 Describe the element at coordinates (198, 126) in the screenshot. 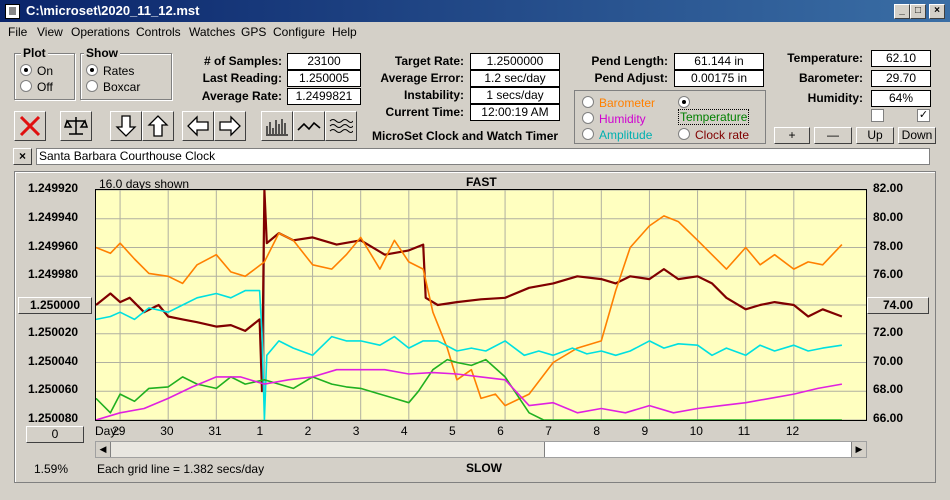

I see `arrow-left-button` at that location.